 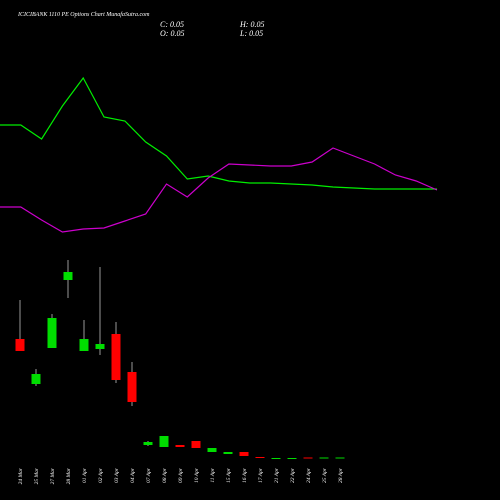 What do you see at coordinates (277, 475) in the screenshot?
I see `x-tick-label: 21 Apr` at bounding box center [277, 475].